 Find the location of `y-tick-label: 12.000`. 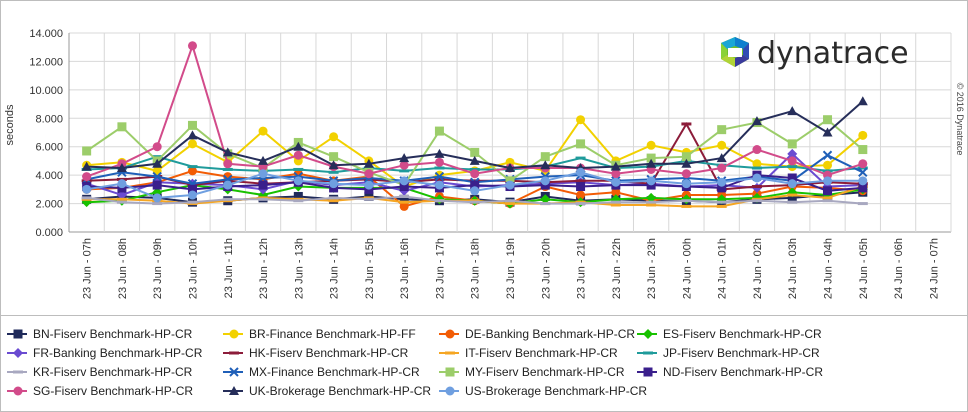

y-tick-label: 12.000 is located at coordinates (46, 62).